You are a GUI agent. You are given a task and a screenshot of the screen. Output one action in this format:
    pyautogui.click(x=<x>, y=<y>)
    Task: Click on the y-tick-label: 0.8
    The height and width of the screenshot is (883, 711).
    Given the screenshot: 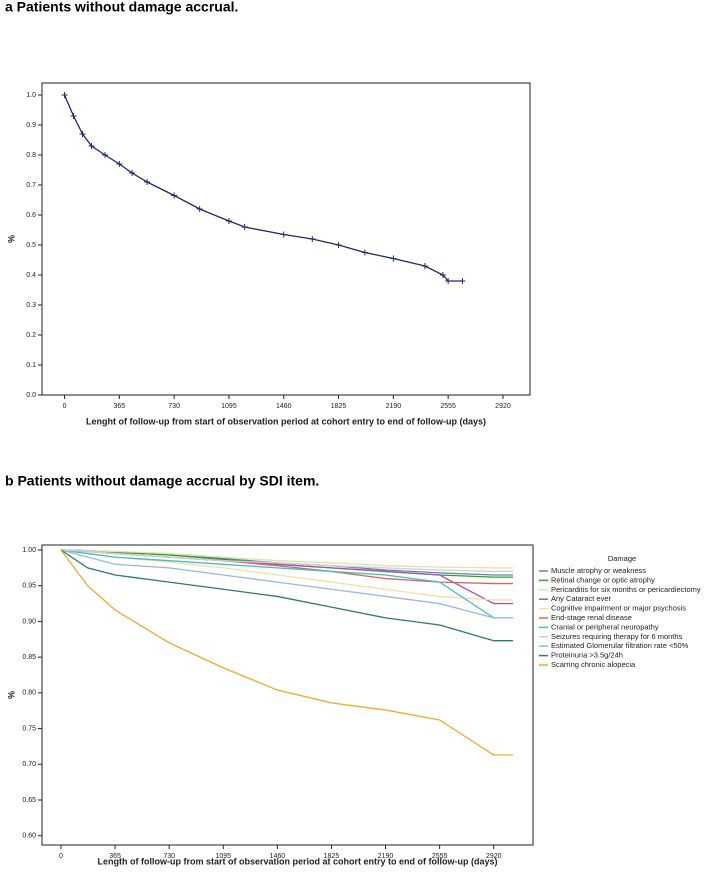 What is the action you would take?
    pyautogui.click(x=31, y=155)
    